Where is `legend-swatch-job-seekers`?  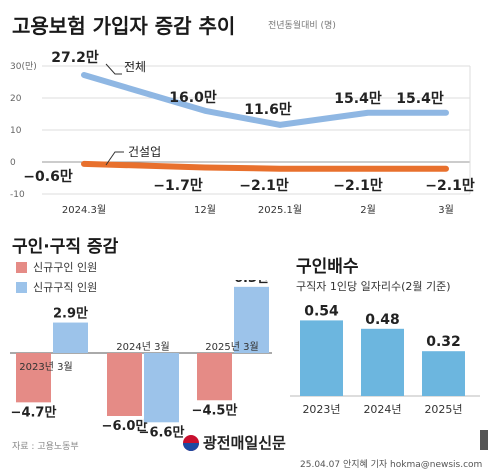 legend-swatch-job-seekers is located at coordinates (21, 287).